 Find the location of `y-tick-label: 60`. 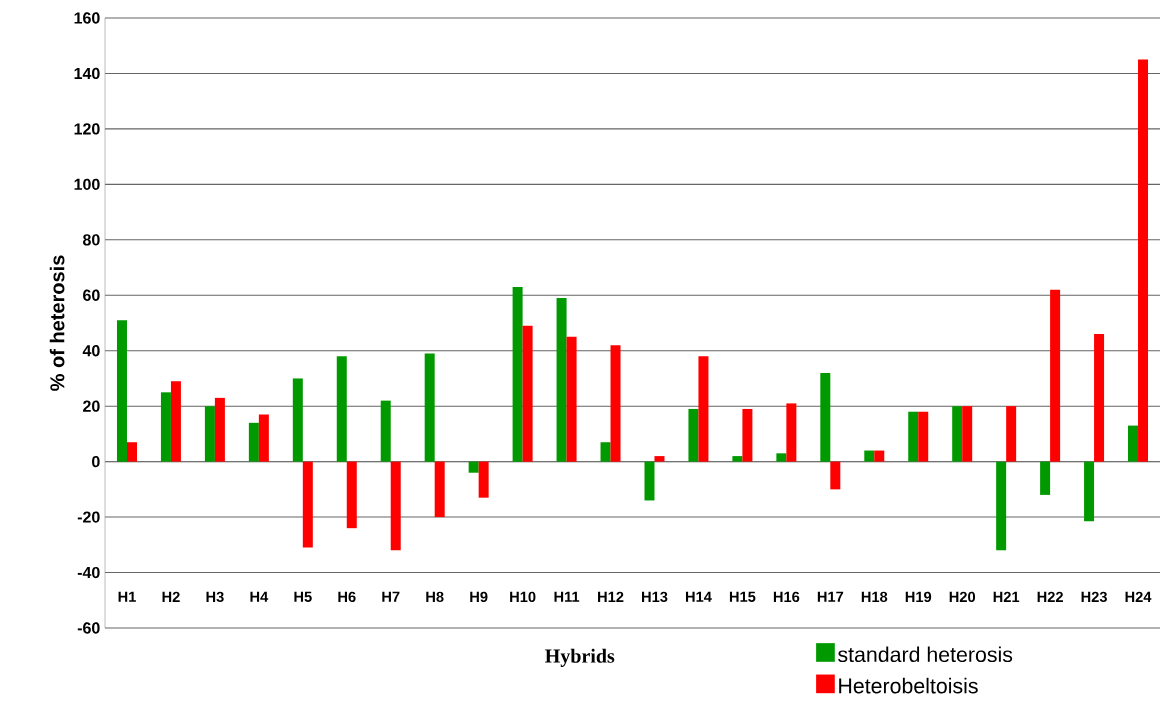

y-tick-label: 60 is located at coordinates (91, 295).